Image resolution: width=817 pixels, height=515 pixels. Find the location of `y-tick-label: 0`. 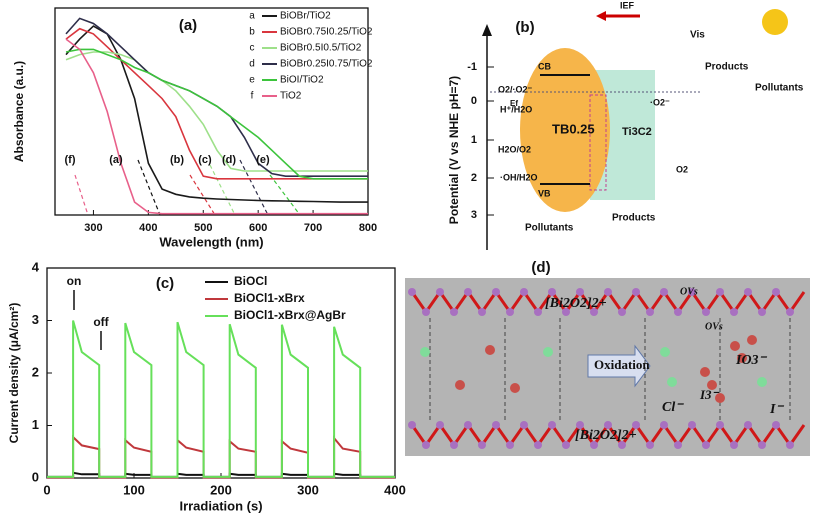

y-tick-label: 0 is located at coordinates (35, 476).